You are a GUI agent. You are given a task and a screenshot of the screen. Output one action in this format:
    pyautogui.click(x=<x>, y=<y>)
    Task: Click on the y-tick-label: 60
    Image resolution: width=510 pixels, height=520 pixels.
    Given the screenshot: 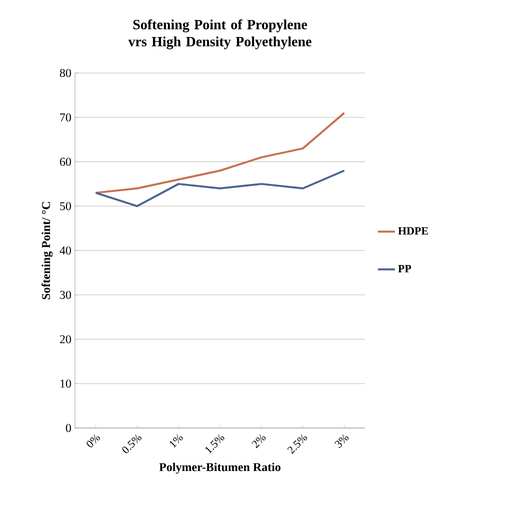 What is the action you would take?
    pyautogui.click(x=65, y=162)
    